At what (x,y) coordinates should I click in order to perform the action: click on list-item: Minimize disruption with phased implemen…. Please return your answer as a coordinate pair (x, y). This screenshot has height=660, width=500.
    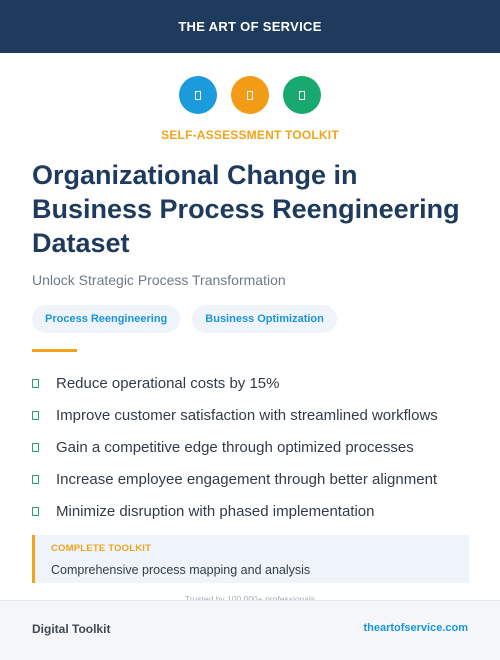
    Looking at the image, I should click on (235, 511).